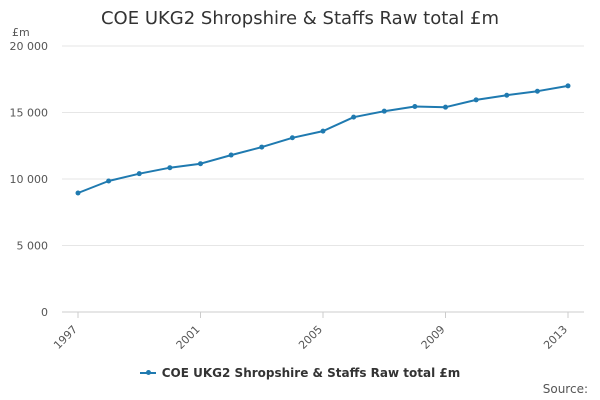  What do you see at coordinates (310, 337) in the screenshot?
I see `x-tick-label-2: 2005` at bounding box center [310, 337].